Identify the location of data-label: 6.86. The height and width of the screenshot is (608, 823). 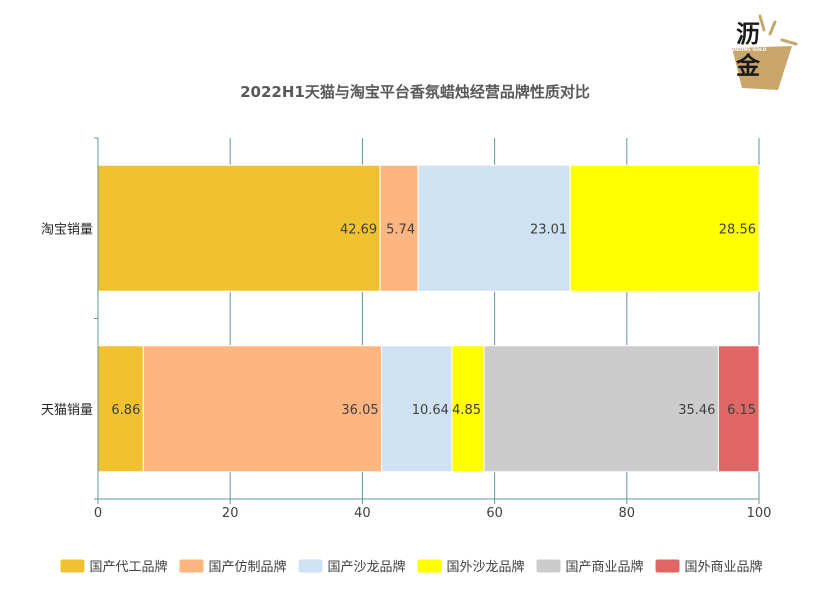
(125, 410).